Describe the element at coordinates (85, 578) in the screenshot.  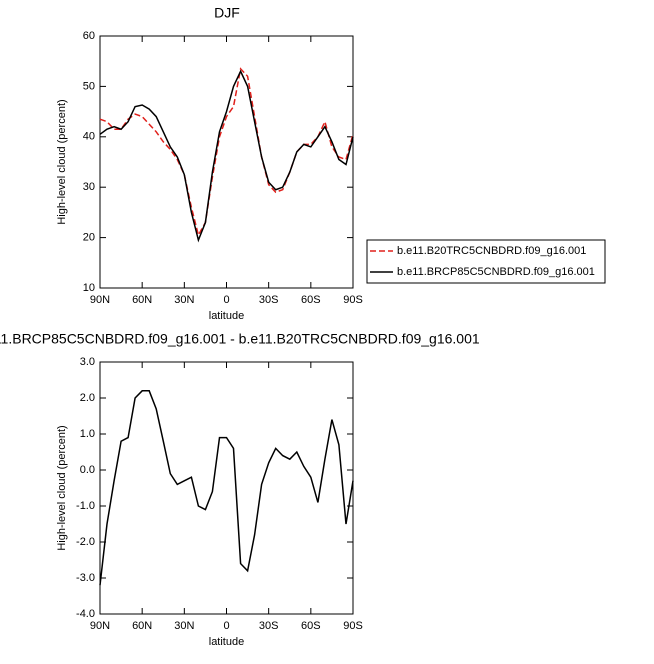
I see `y-tick-label: -3.0` at that location.